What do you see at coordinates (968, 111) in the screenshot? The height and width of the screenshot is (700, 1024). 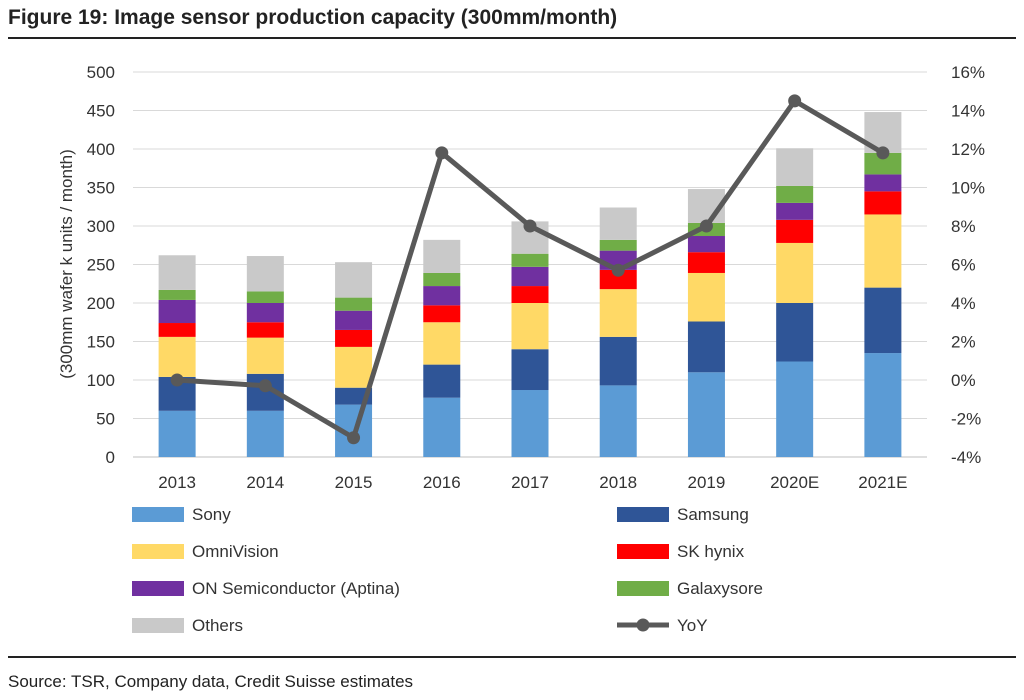 I see `y2-tick-label: 14%` at bounding box center [968, 111].